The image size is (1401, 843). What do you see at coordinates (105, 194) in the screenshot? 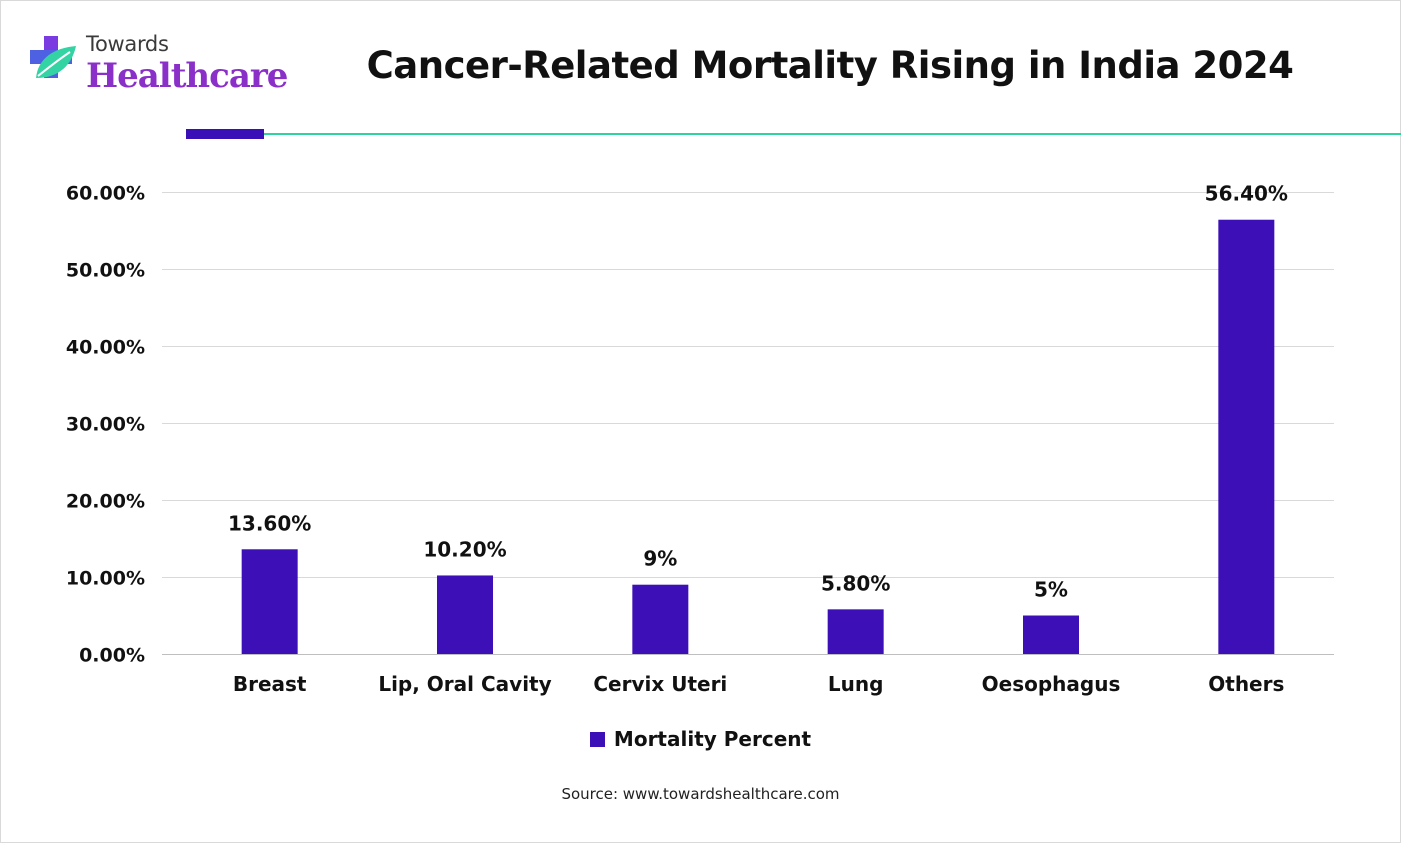
I see `y-tick-label: 60.00%` at bounding box center [105, 194].